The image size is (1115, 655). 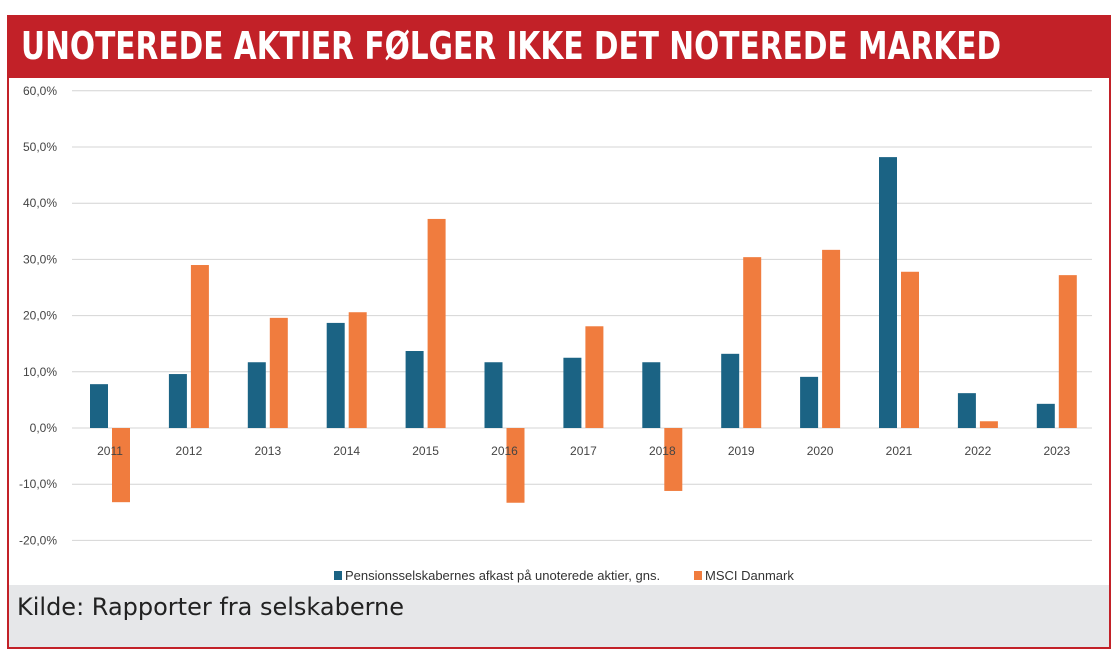 I want to click on y-tick-label: 40,0%, so click(x=40, y=203).